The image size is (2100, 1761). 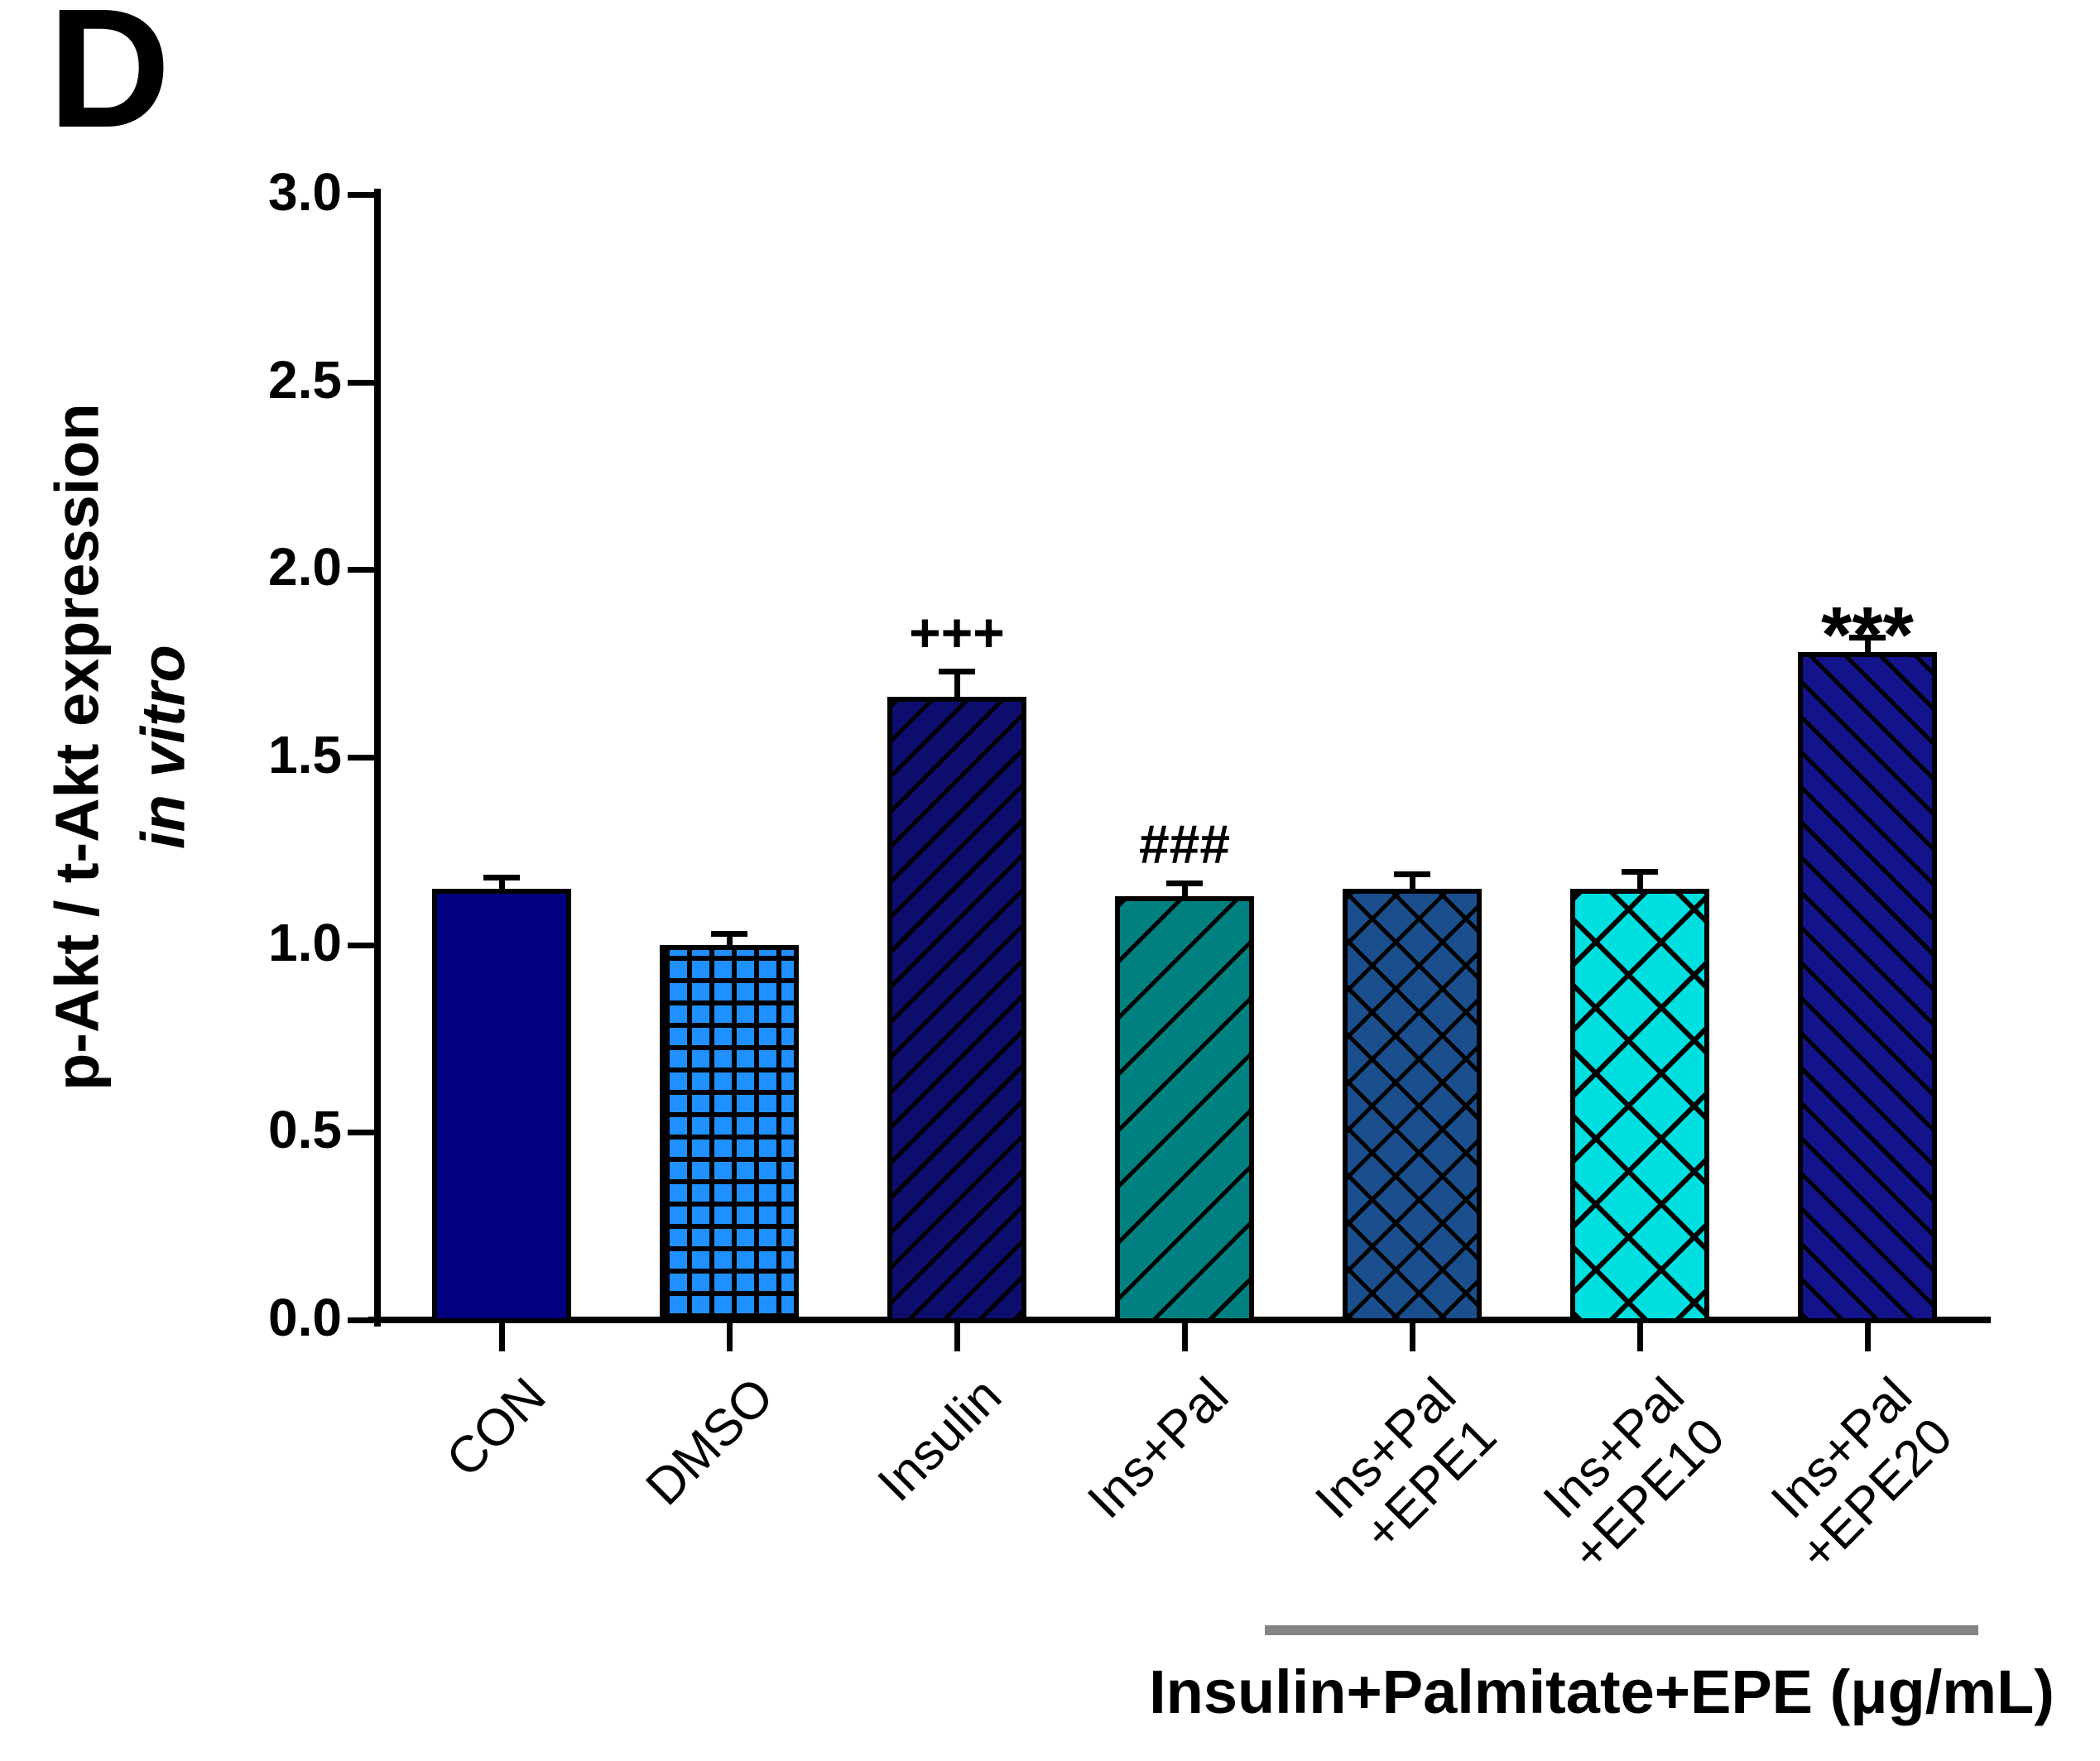 I want to click on significance-annotation: ###, so click(x=1184, y=844).